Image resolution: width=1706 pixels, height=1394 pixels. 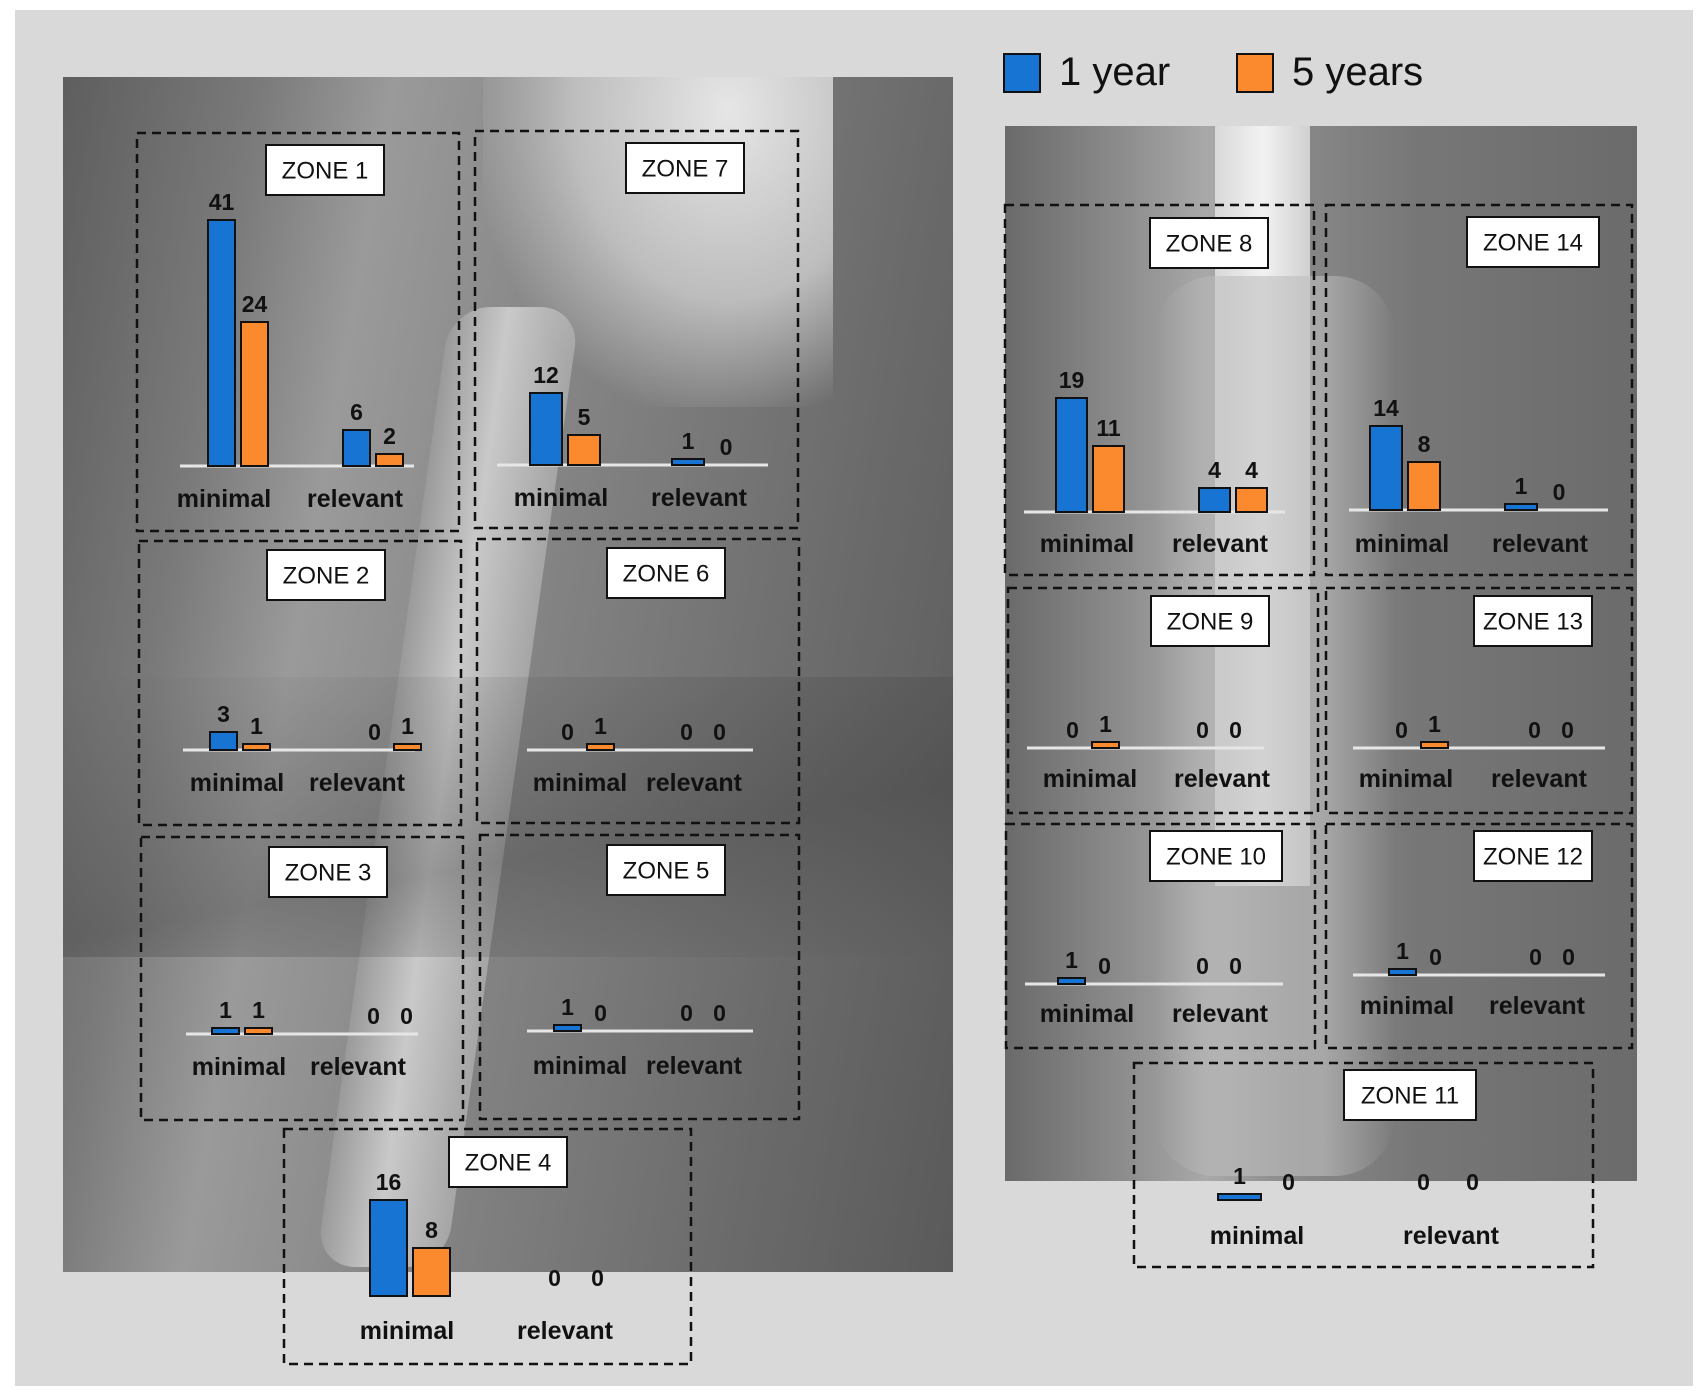 What do you see at coordinates (355, 499) in the screenshot?
I see `zone-1-category-relevant: relevant` at bounding box center [355, 499].